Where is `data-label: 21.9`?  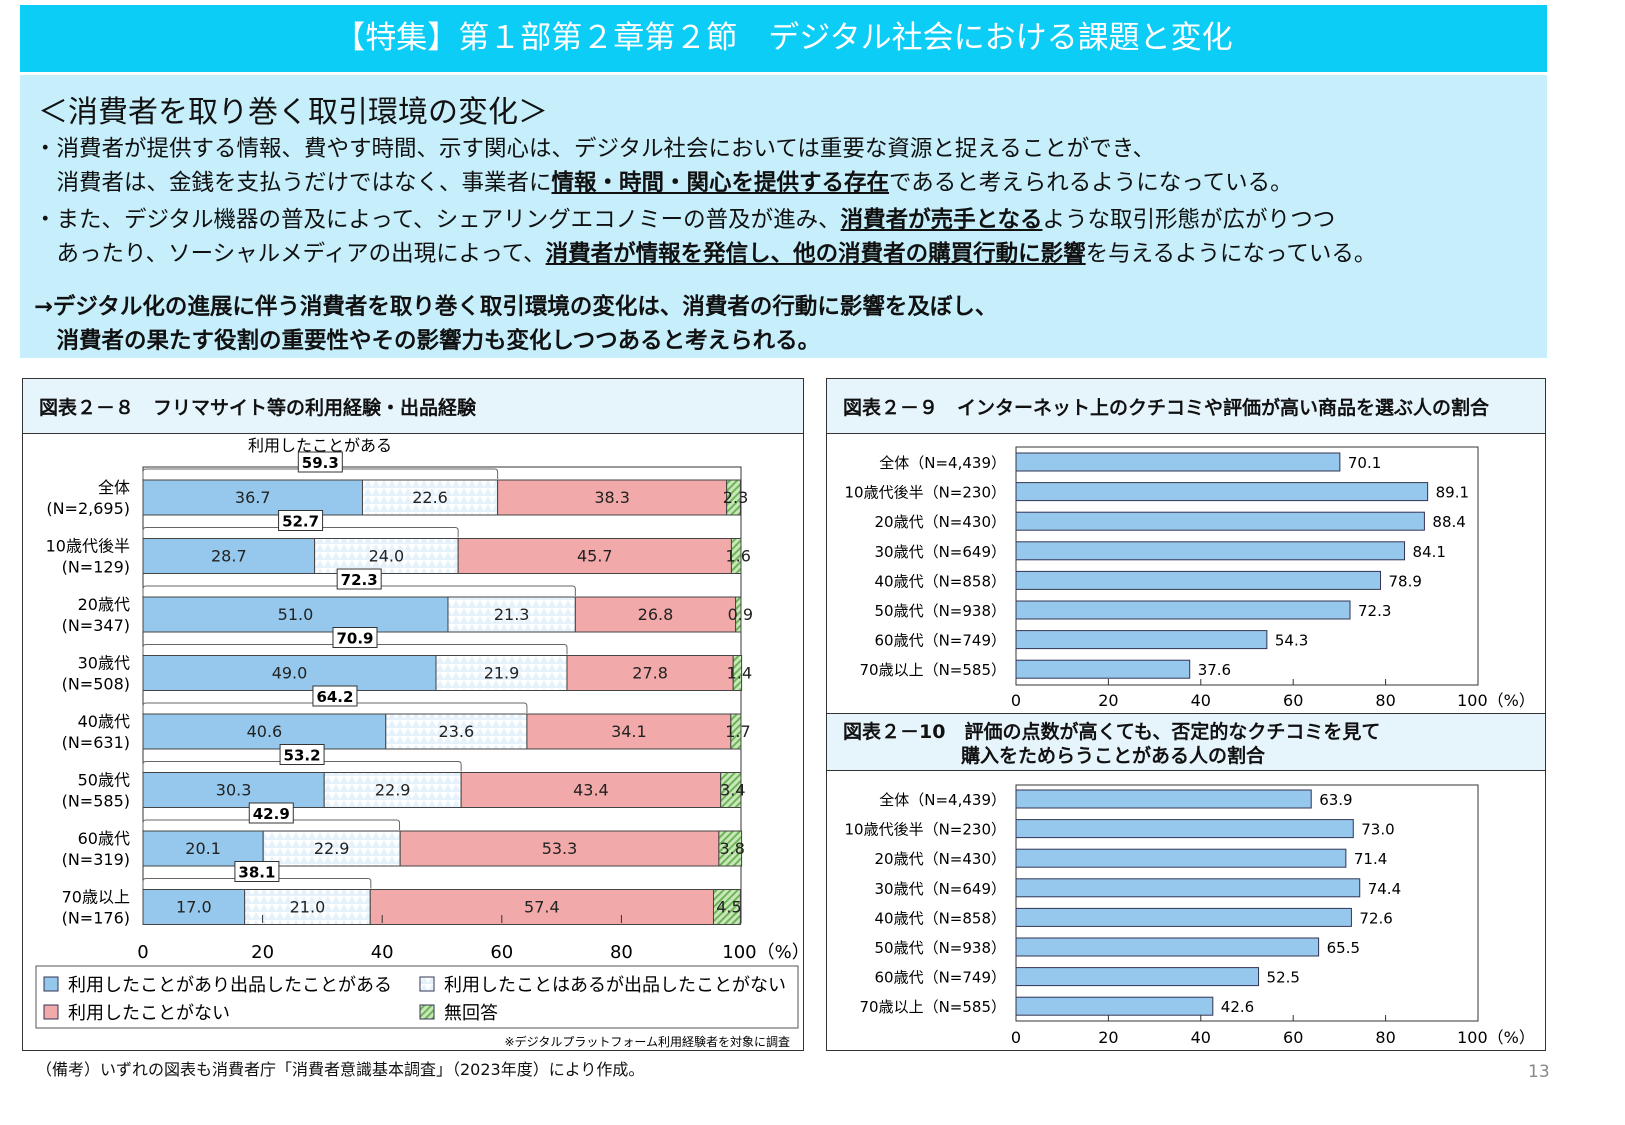
data-label: 21.9 is located at coordinates (502, 673).